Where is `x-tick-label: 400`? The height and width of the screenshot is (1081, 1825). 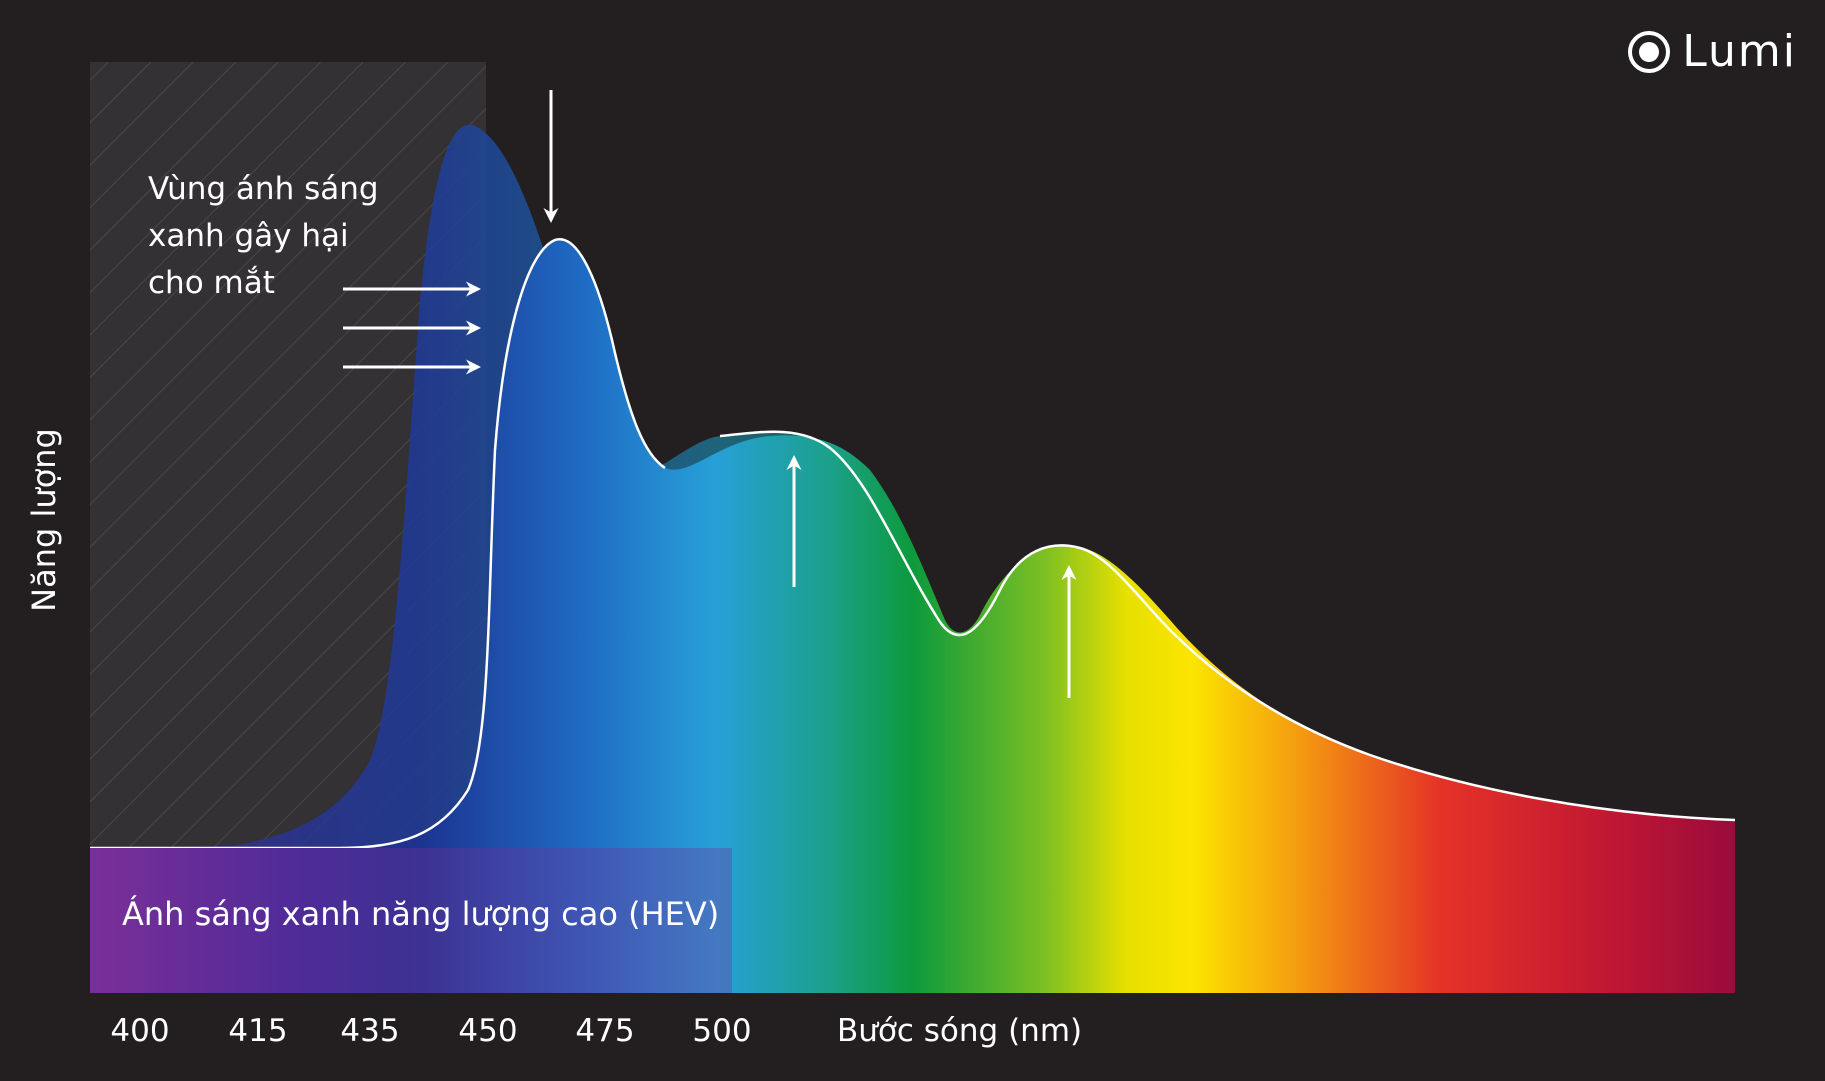 x-tick-label: 400 is located at coordinates (140, 1031).